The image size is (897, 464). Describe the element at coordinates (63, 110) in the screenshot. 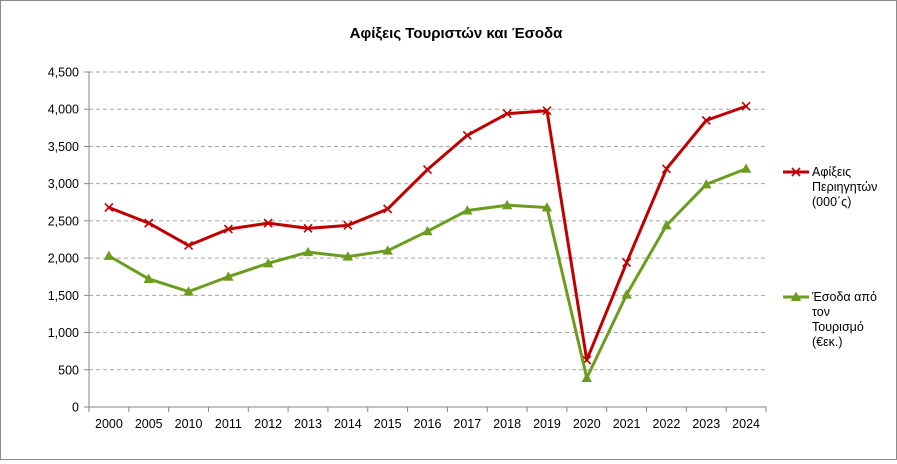

I see `y-tick-label: 4,000` at that location.